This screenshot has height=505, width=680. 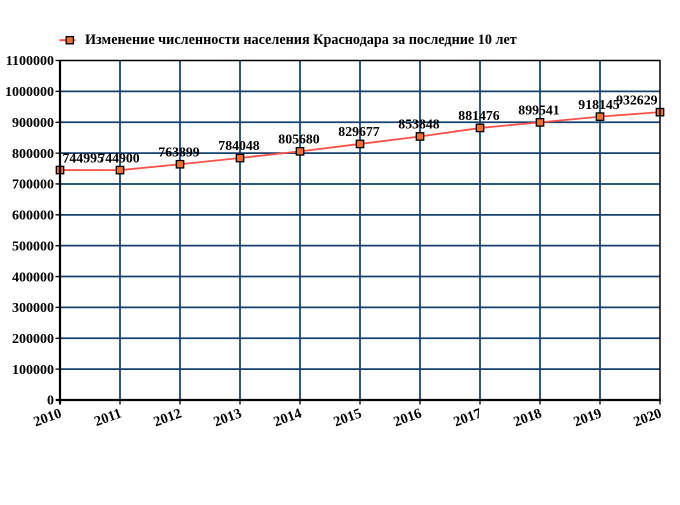 What do you see at coordinates (29, 92) in the screenshot?
I see `svg-text: 1000000` at bounding box center [29, 92].